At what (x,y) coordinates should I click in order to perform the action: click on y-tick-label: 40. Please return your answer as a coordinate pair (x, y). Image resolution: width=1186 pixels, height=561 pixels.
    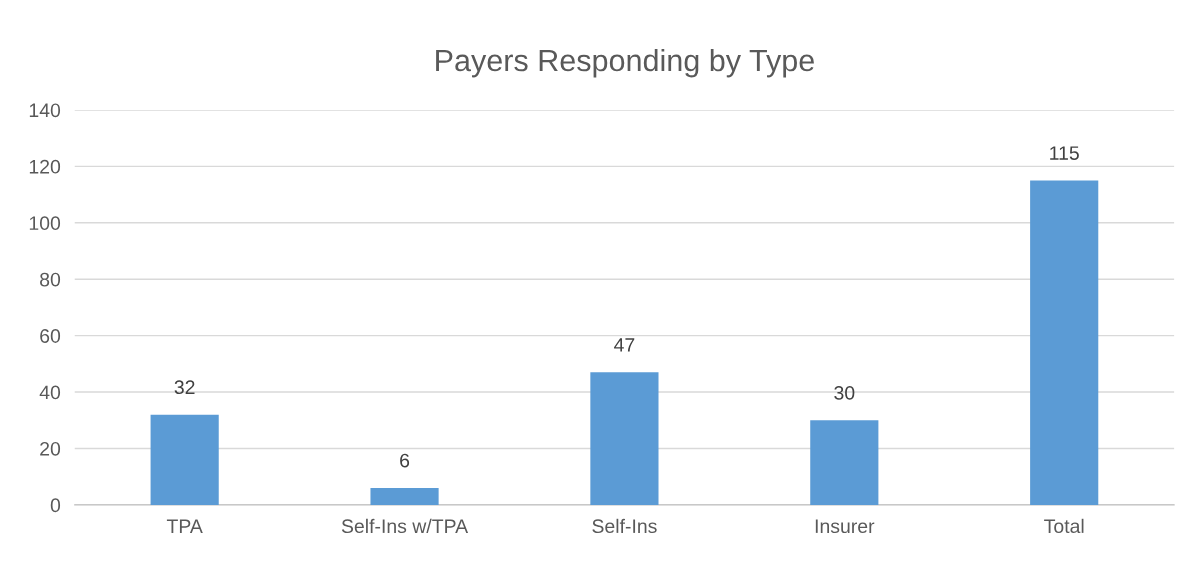
    Looking at the image, I should click on (50, 392).